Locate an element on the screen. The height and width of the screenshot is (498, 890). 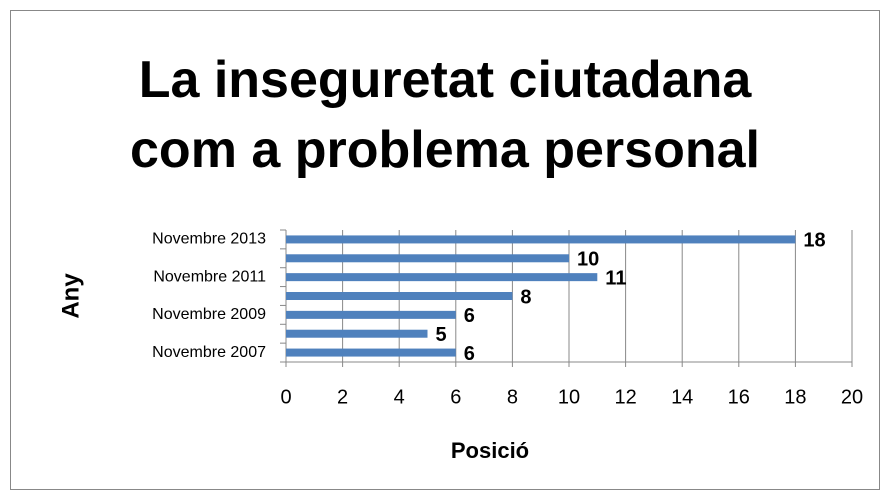
data-label: 18 is located at coordinates (814, 241).